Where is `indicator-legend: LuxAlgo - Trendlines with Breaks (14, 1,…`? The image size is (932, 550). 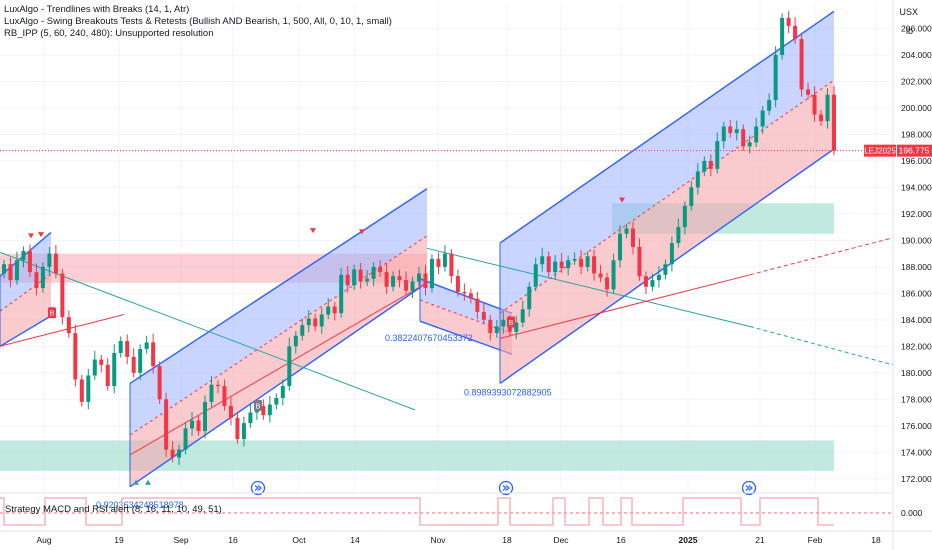 indicator-legend: LuxAlgo - Trendlines with Breaks (14, 1,… is located at coordinates (198, 22).